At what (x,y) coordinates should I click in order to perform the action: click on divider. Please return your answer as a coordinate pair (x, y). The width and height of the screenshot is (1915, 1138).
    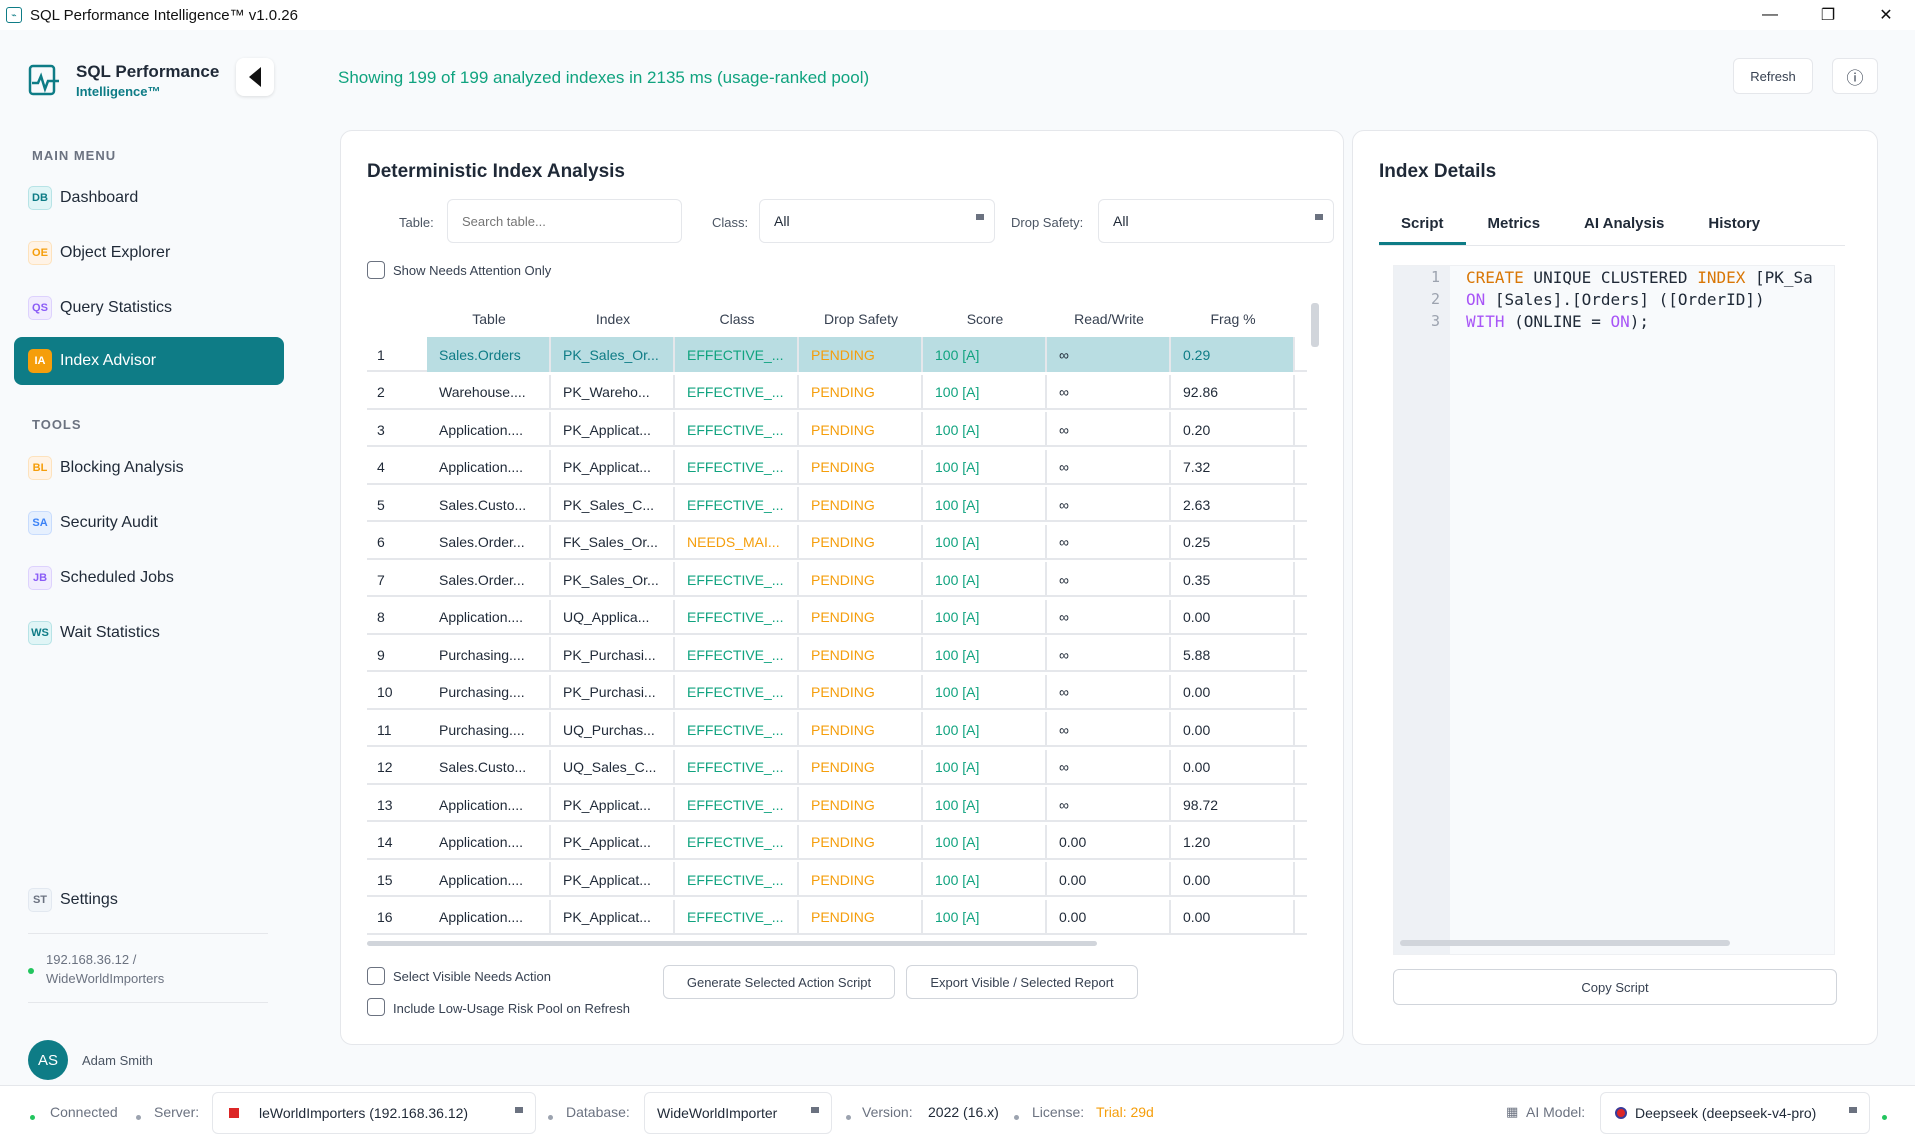
    Looking at the image, I should click on (148, 933).